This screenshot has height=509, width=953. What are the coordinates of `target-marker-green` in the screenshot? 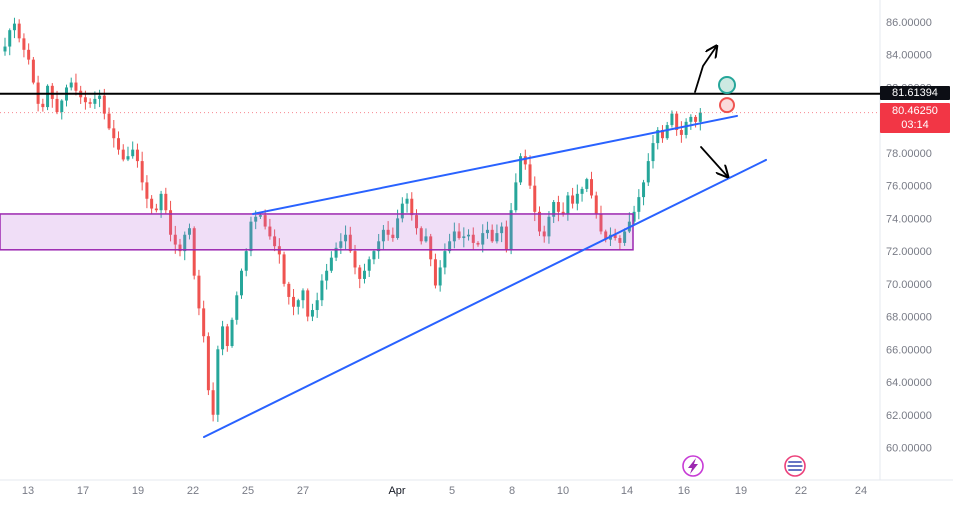 It's located at (727, 85).